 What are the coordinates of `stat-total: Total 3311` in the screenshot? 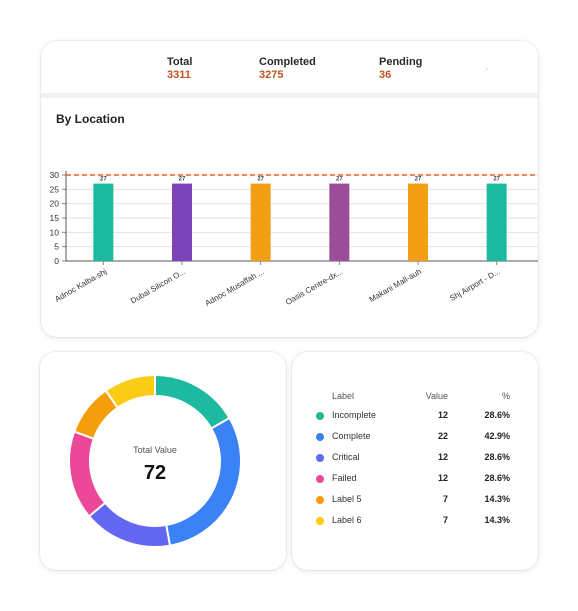 It's located at (179, 69).